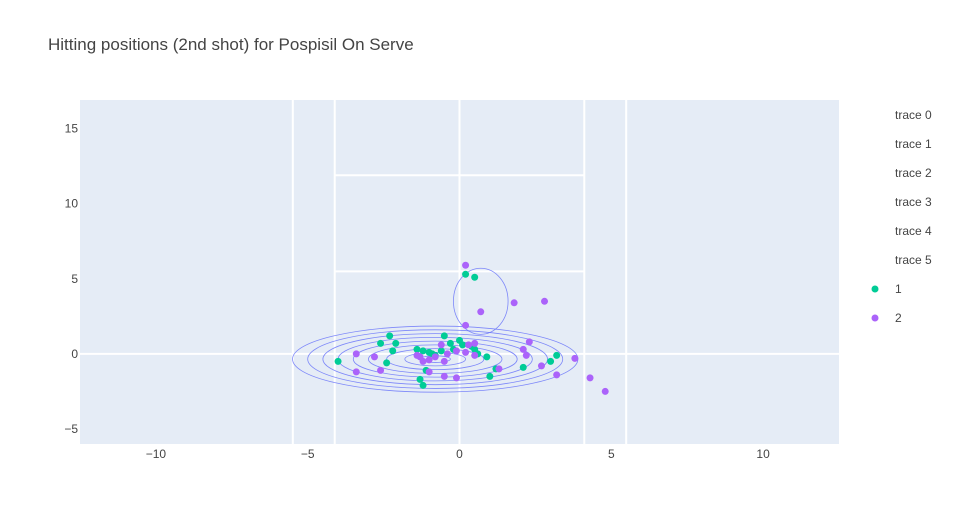 This screenshot has width=954, height=530. Describe the element at coordinates (763, 454) in the screenshot. I see `x-tick-label: 10` at that location.